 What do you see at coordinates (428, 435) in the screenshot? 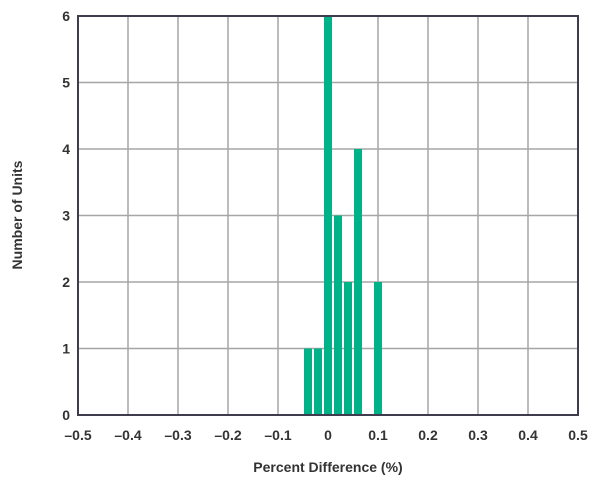
I see `x-tick-label: 0.2` at bounding box center [428, 435].